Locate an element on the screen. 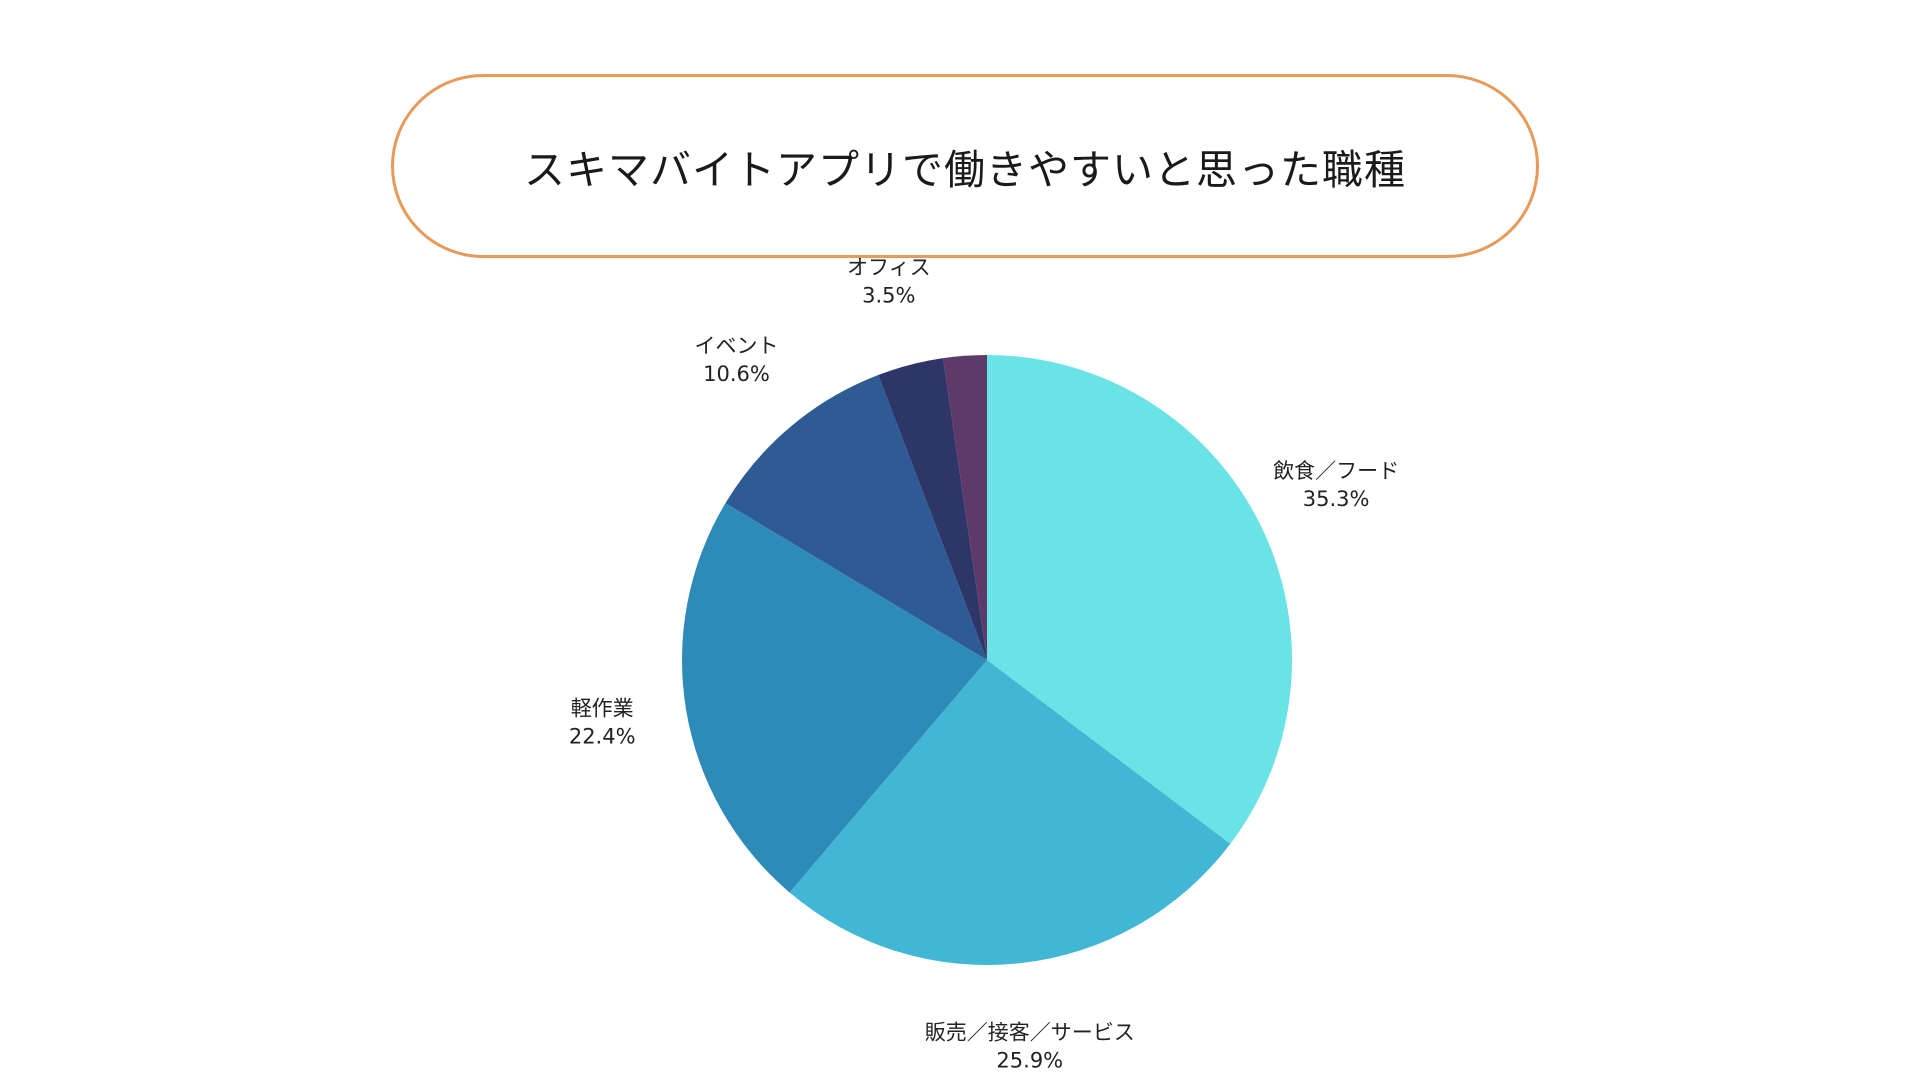 Image resolution: width=1920 pixels, height=1080 pixels. slice-value-label-2: 22.4% is located at coordinates (602, 736).